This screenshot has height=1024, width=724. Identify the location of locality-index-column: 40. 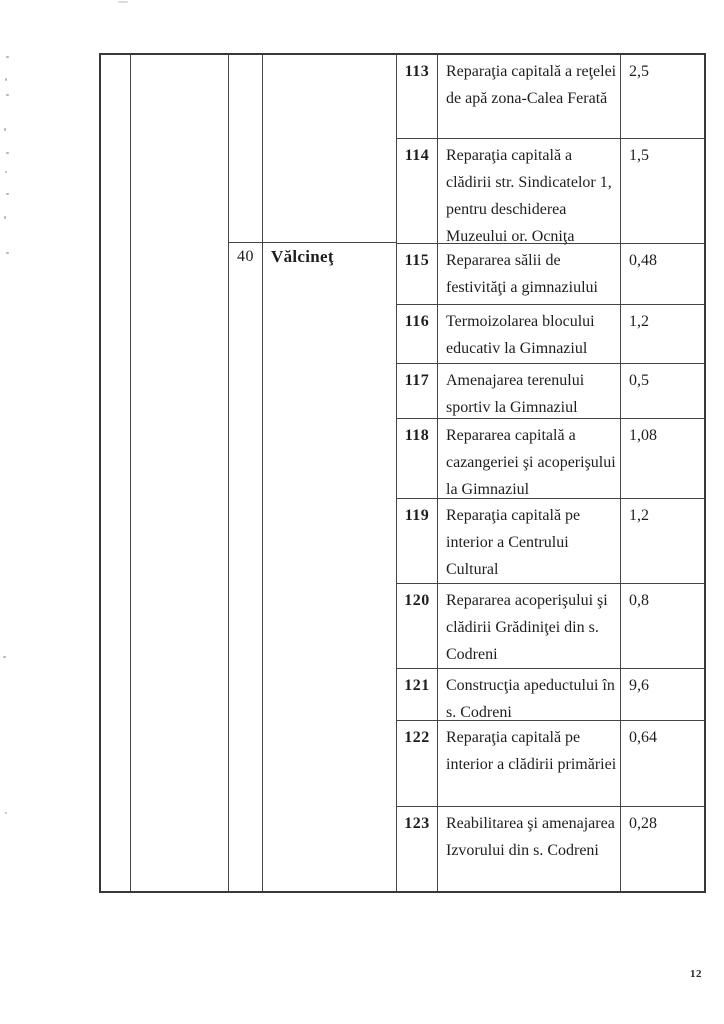
(246, 473).